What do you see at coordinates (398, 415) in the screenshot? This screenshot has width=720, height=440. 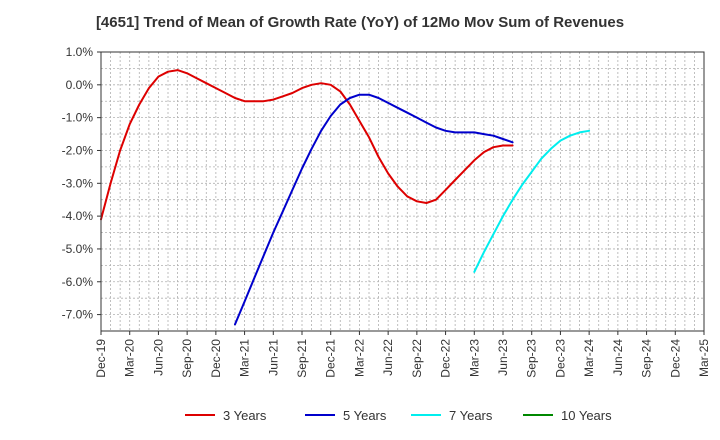 I see `legend: 3 Years 5 Years 7 Years 10 Years` at bounding box center [398, 415].